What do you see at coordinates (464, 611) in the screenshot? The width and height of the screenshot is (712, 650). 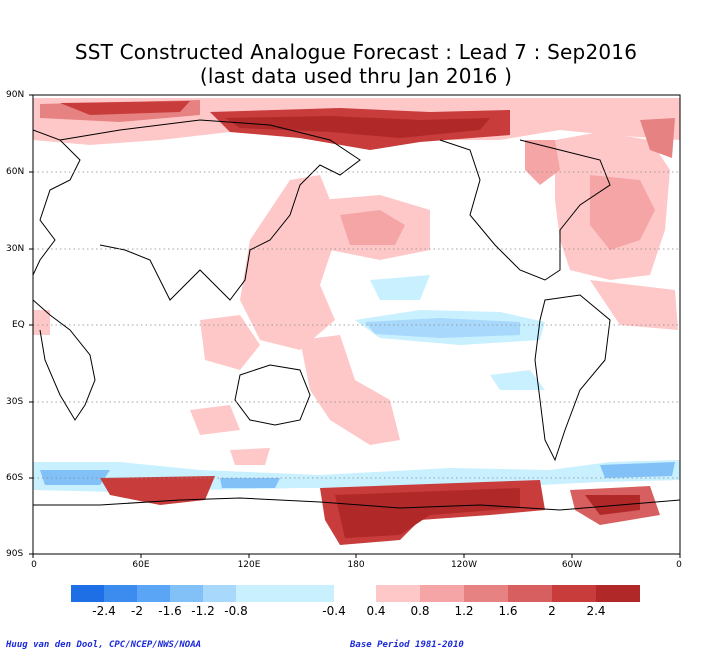 I see `colorbar-label: 1.2` at bounding box center [464, 611].